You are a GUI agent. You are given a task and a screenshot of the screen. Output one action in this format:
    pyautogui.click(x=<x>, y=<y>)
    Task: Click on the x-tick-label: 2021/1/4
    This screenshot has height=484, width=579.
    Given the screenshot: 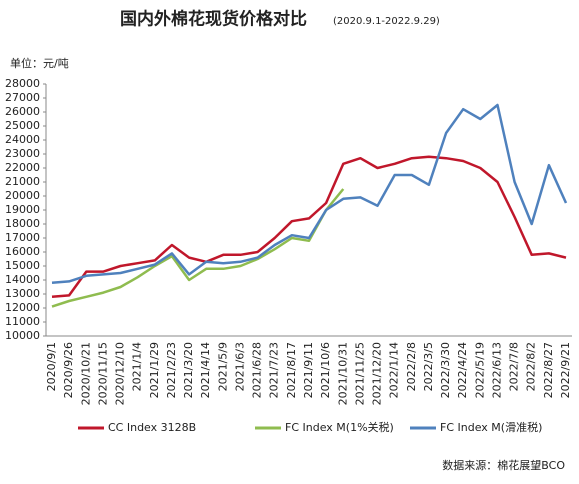 What is the action you would take?
    pyautogui.click(x=137, y=366)
    